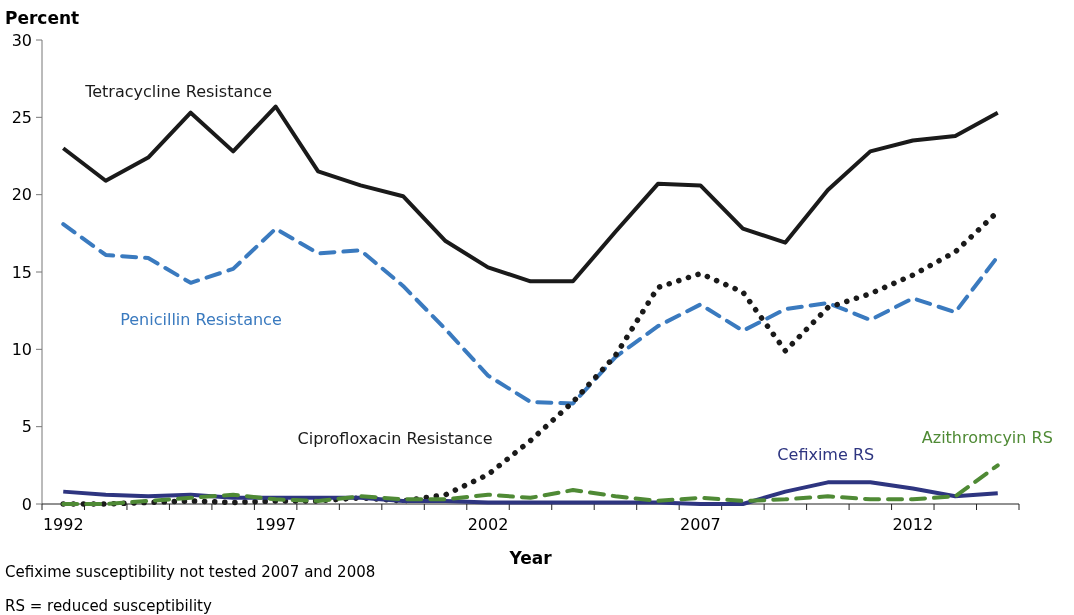 This screenshot has height=615, width=1074. Describe the element at coordinates (201, 320) in the screenshot. I see `text: Penicillin Resistance` at that location.